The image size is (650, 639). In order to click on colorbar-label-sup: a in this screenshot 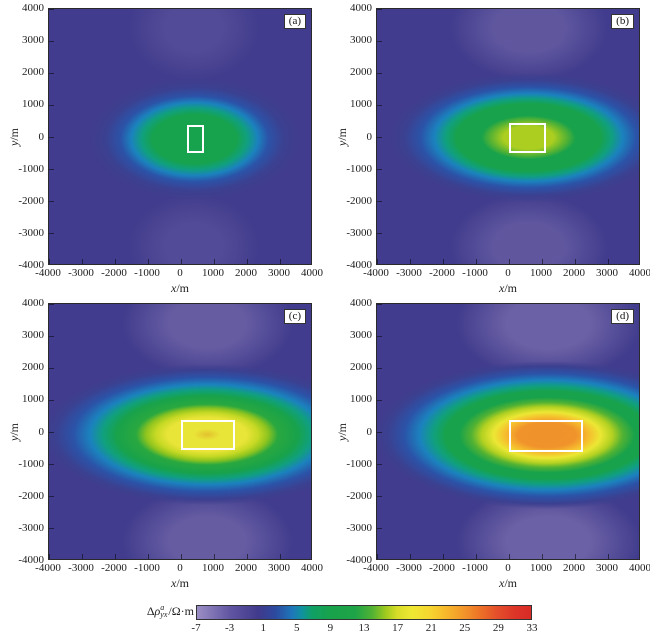, I will do `click(162, 607)`.